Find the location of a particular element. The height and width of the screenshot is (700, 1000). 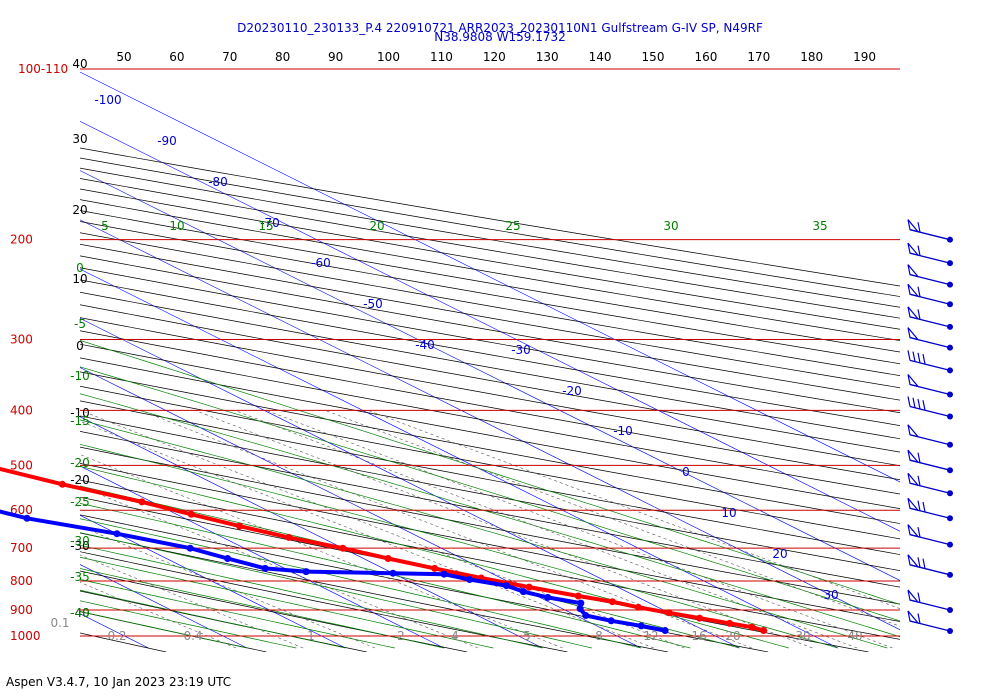

pressure-label: 200 is located at coordinates (21, 240).